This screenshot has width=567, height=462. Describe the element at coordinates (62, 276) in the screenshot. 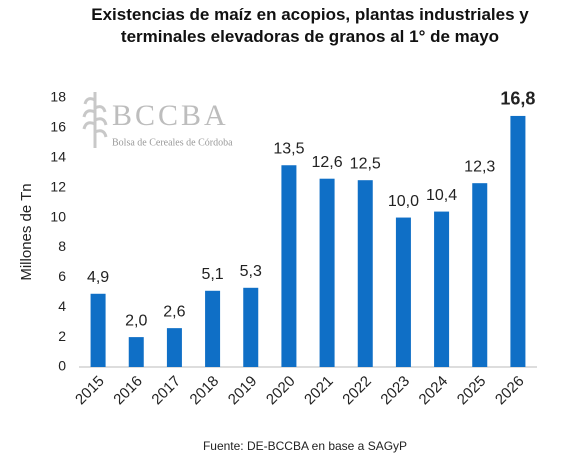

I see `y-tick-label: 6` at that location.